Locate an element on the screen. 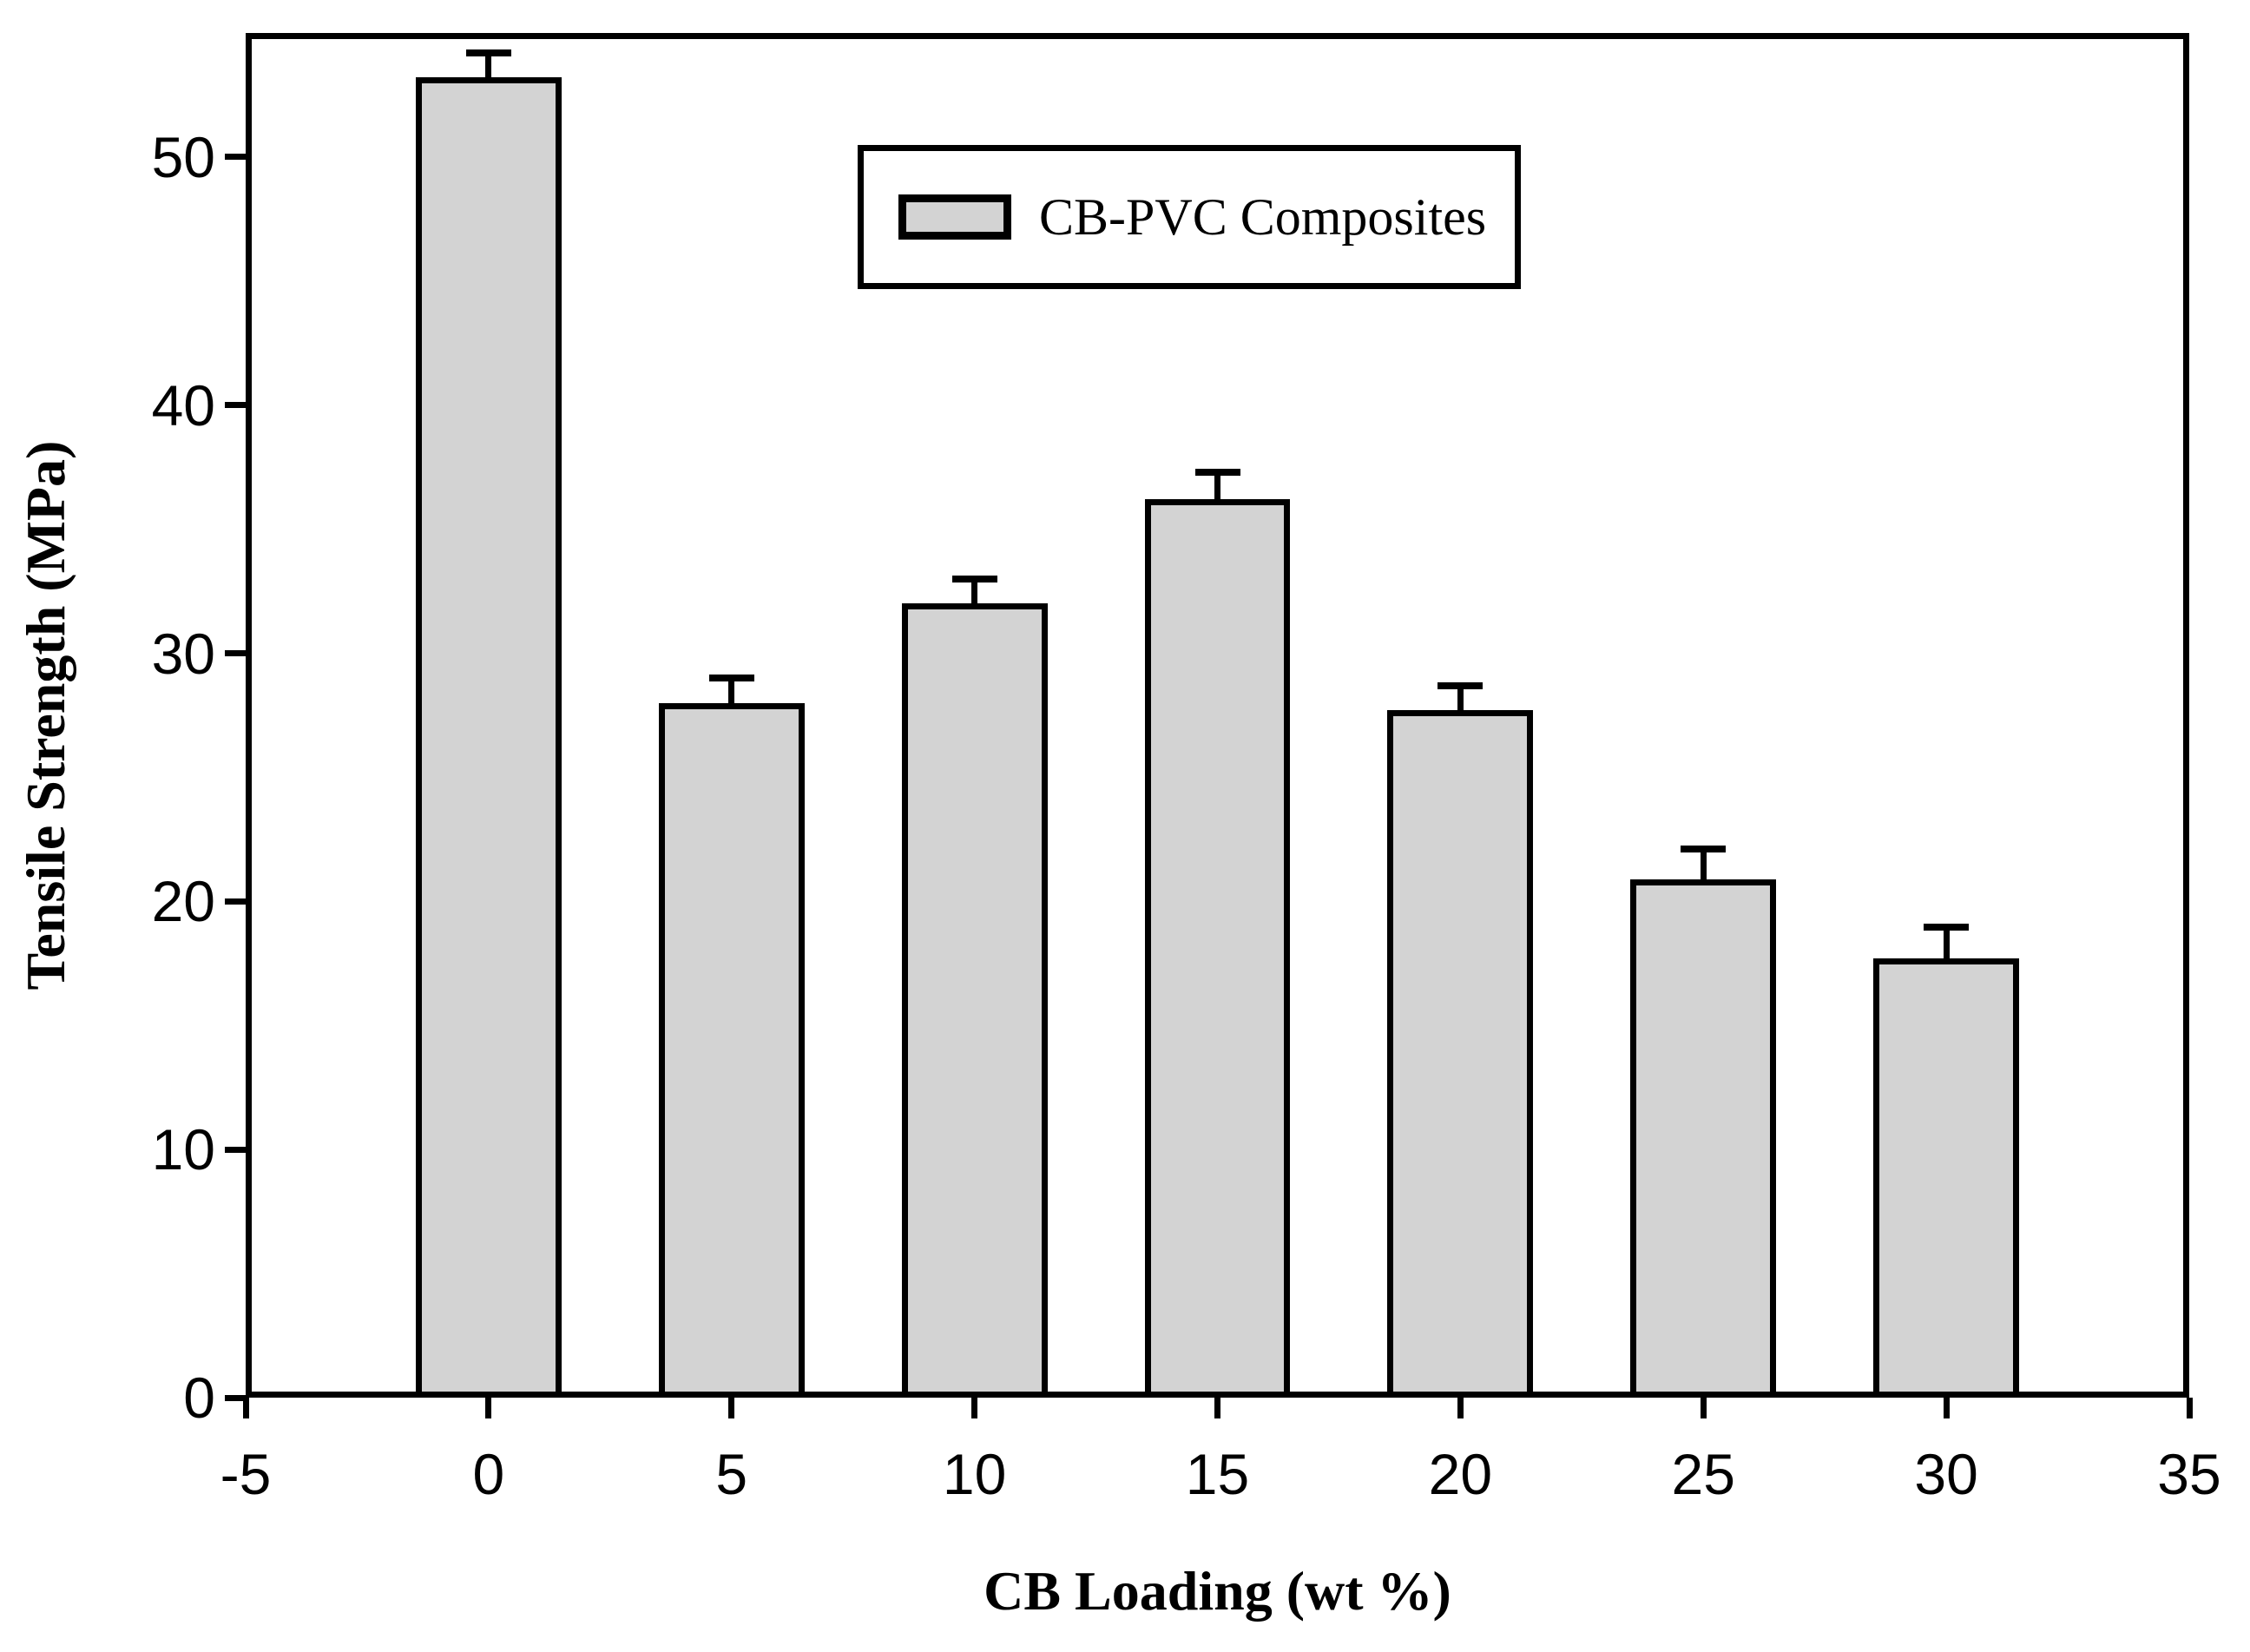 Image resolution: width=2250 pixels, height=1652 pixels. y-tick-label: 0 is located at coordinates (199, 1398).